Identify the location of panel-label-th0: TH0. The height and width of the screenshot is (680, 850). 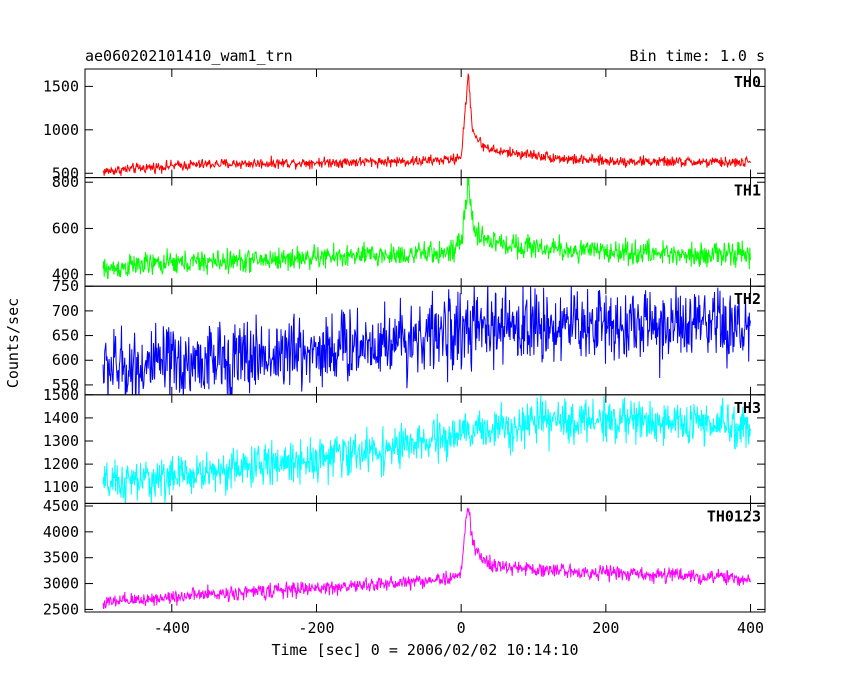
(747, 82).